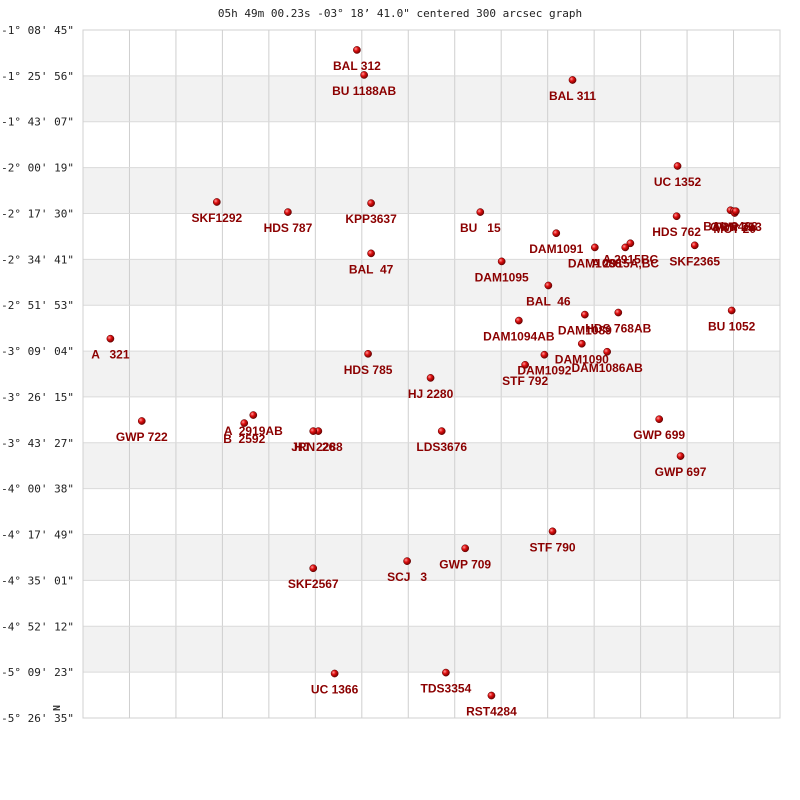 The width and height of the screenshot is (800, 800). I want to click on star-label: A 2919AB, so click(253, 431).